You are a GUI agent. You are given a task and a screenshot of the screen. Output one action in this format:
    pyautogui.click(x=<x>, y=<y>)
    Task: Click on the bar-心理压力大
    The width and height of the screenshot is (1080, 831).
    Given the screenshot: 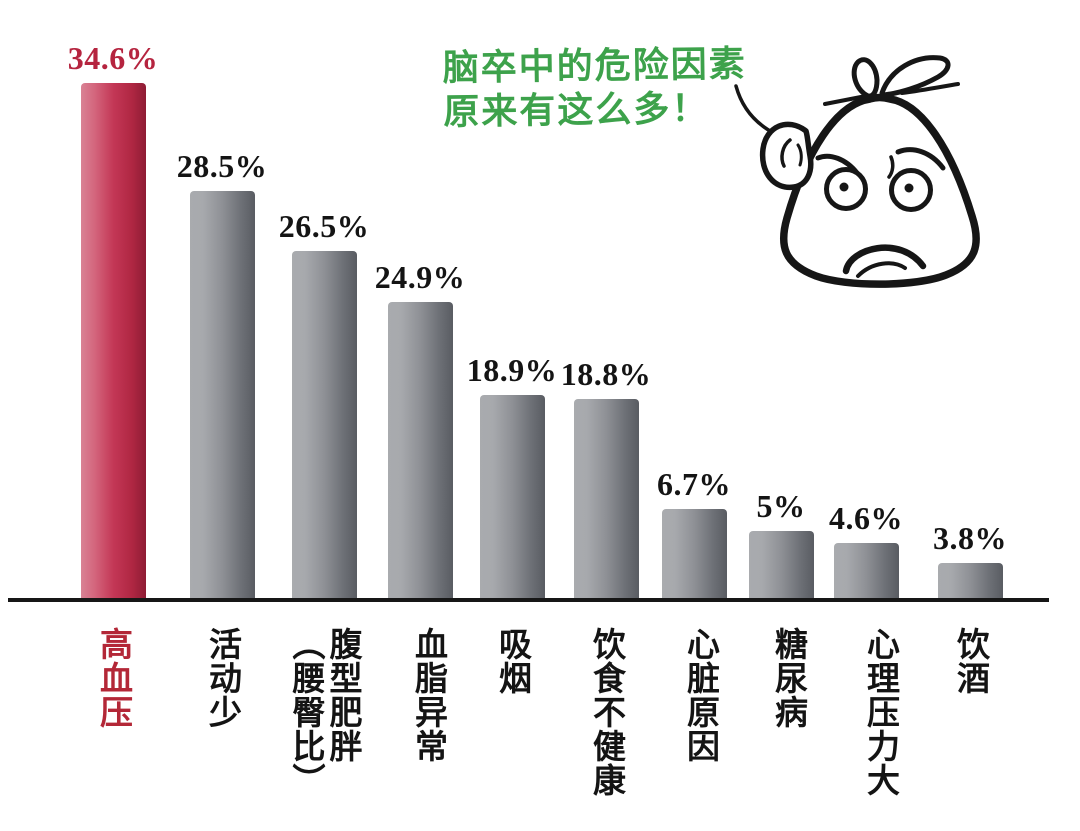 What is the action you would take?
    pyautogui.click(x=866, y=570)
    